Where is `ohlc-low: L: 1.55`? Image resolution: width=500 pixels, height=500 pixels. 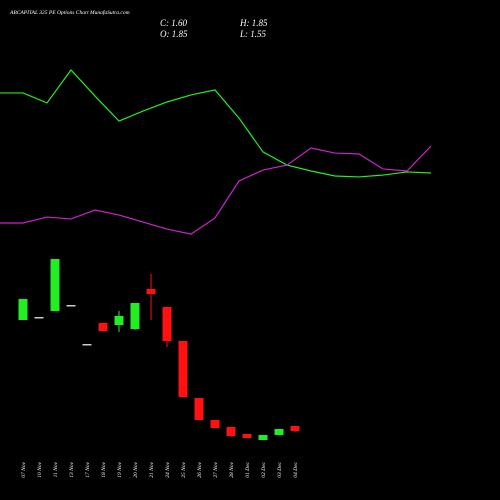
ohlc-low: L: 1.55 is located at coordinates (253, 34).